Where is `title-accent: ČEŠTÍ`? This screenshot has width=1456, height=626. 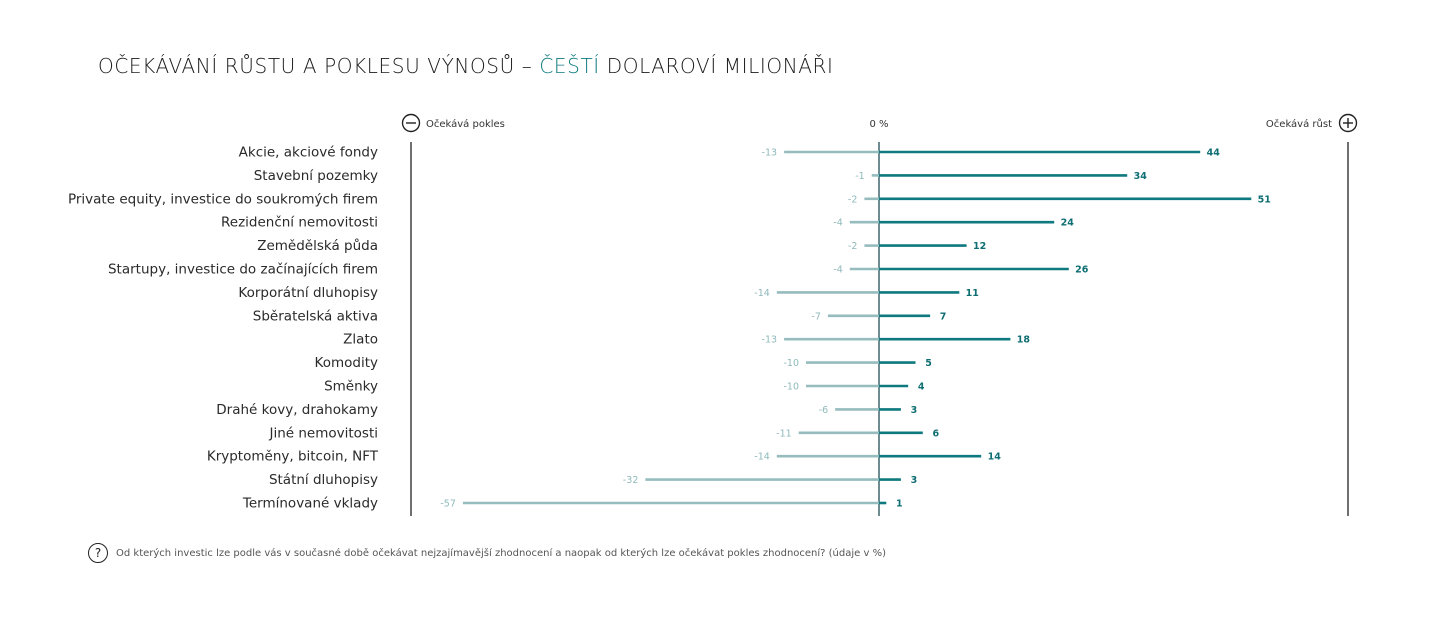
title-accent: ČEŠTÍ is located at coordinates (569, 66).